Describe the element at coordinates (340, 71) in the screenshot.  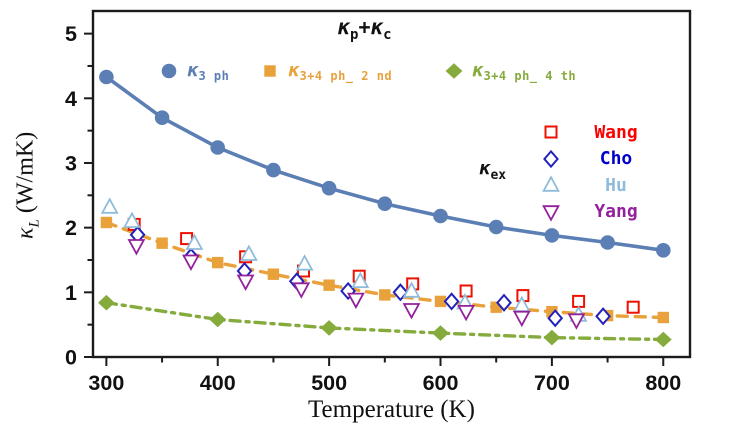
I see `legend-label-k34ph-2nd: κ3+4 ph_ 2 nd` at that location.